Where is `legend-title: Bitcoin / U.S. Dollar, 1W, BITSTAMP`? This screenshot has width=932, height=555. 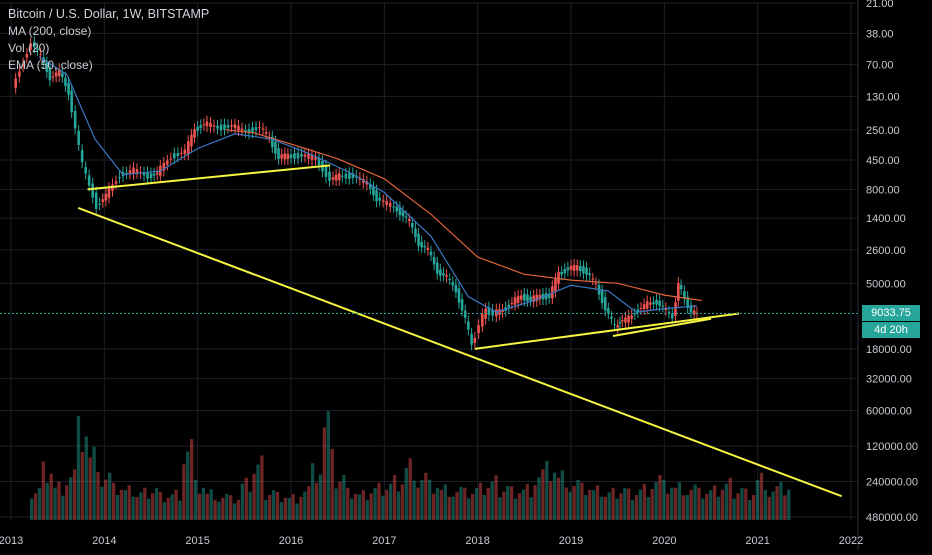 legend-title: Bitcoin / U.S. Dollar, 1W, BITSTAMP is located at coordinates (109, 14).